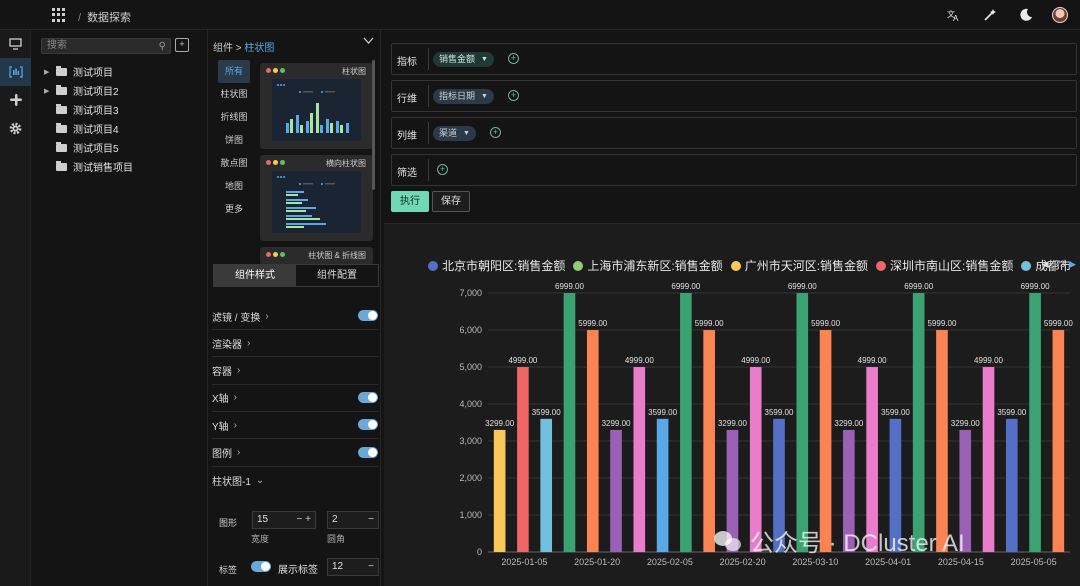 Image resolution: width=1080 pixels, height=586 pixels. What do you see at coordinates (15, 72) in the screenshot?
I see `data-icon` at bounding box center [15, 72].